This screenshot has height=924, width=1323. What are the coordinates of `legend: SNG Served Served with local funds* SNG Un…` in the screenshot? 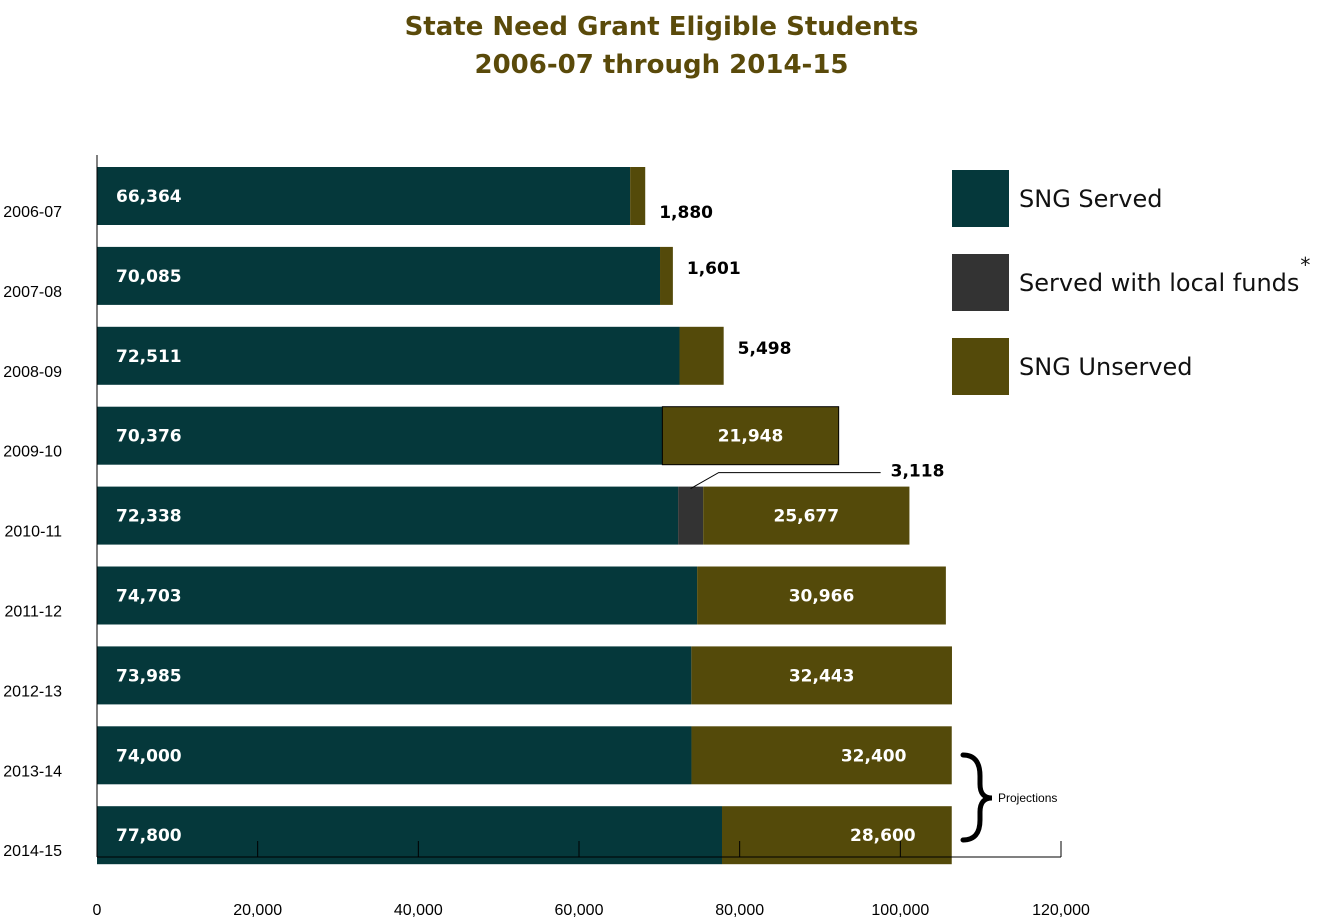 It's located at (1131, 282).